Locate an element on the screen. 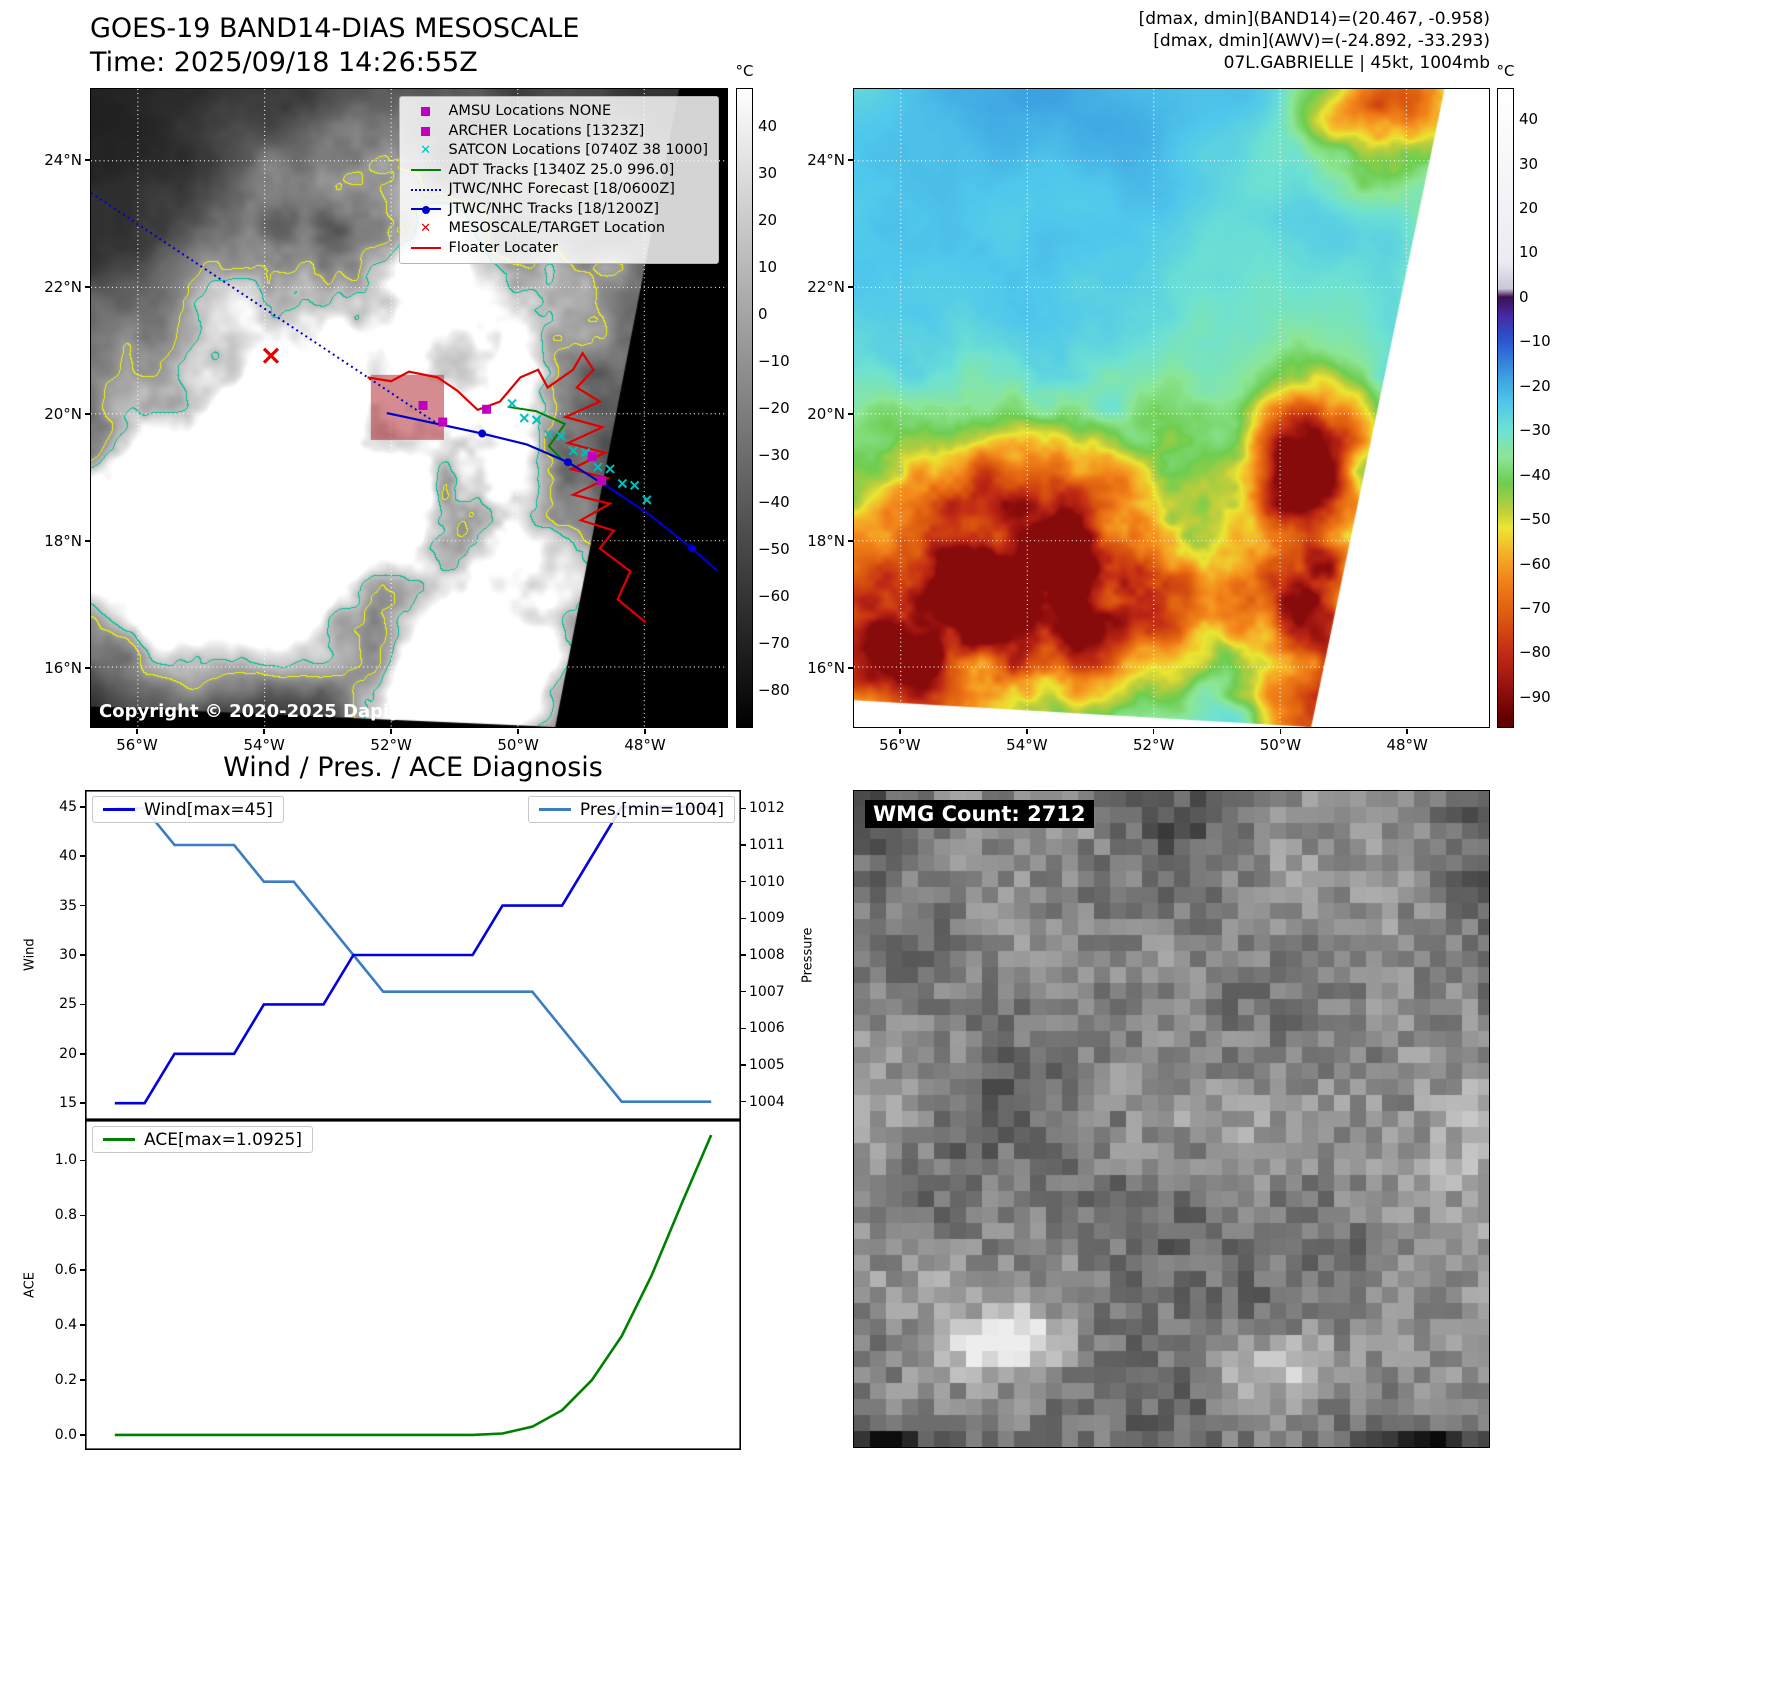 Image resolution: width=1792 pixels, height=1690 pixels. band14-colorbar-tick: −30 is located at coordinates (774, 455).